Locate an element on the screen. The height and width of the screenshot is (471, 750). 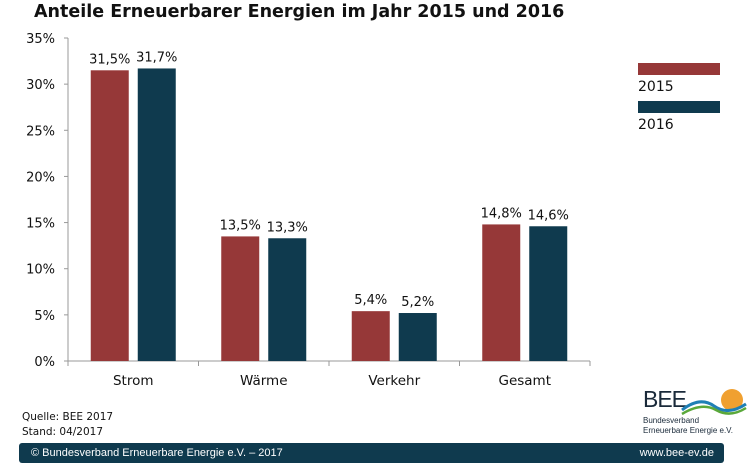
category-label: Strom is located at coordinates (133, 381).